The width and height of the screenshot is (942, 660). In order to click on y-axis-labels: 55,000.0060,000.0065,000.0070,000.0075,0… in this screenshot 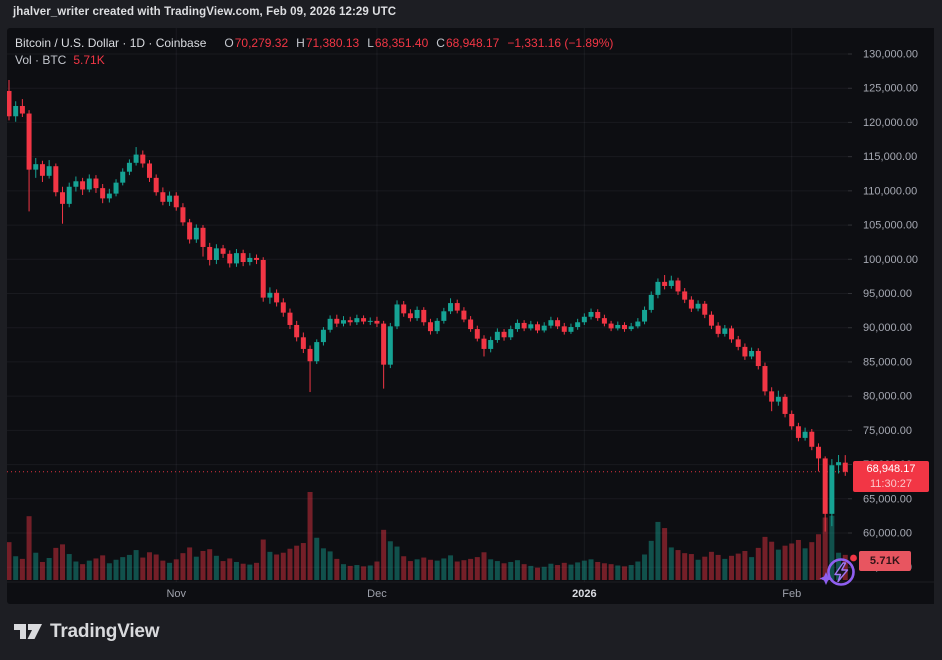, I will do `click(890, 311)`.